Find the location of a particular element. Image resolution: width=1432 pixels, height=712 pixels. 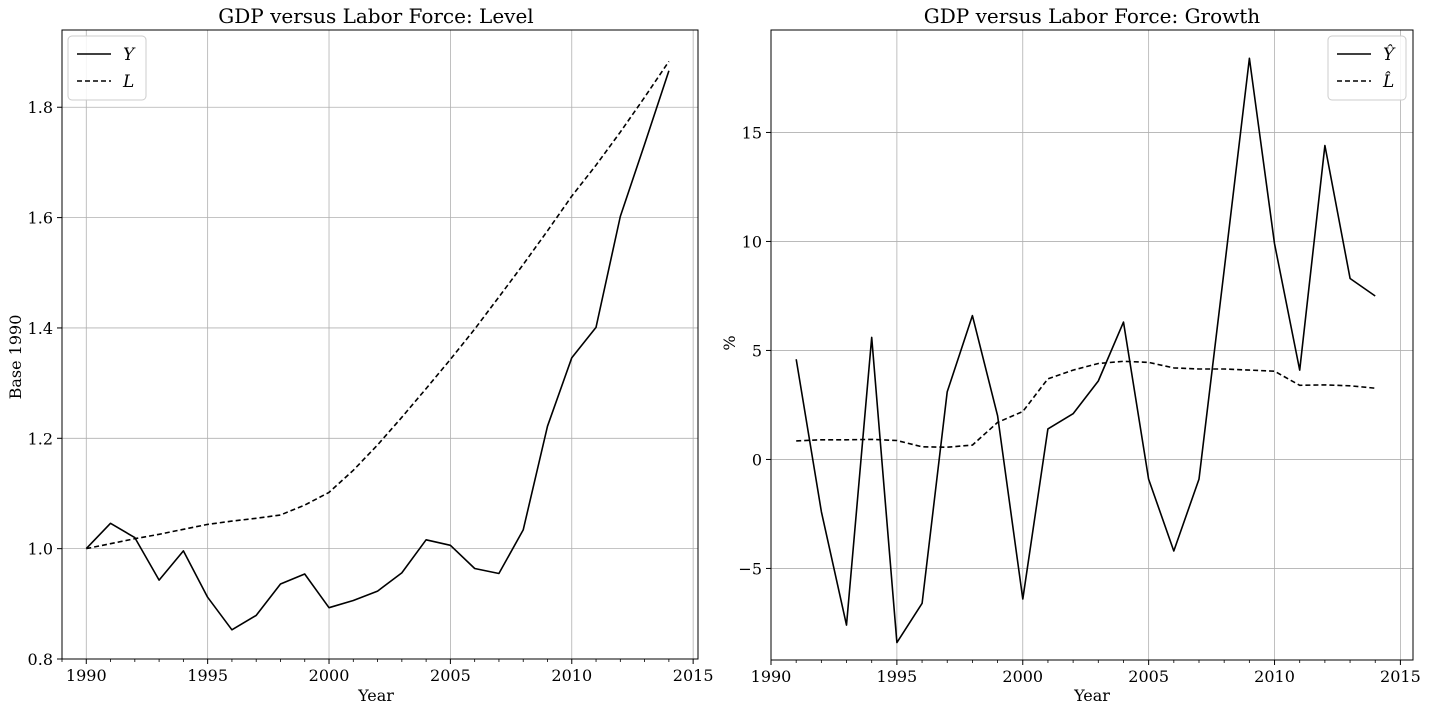

y-tick-label: −5 is located at coordinates (750, 568).